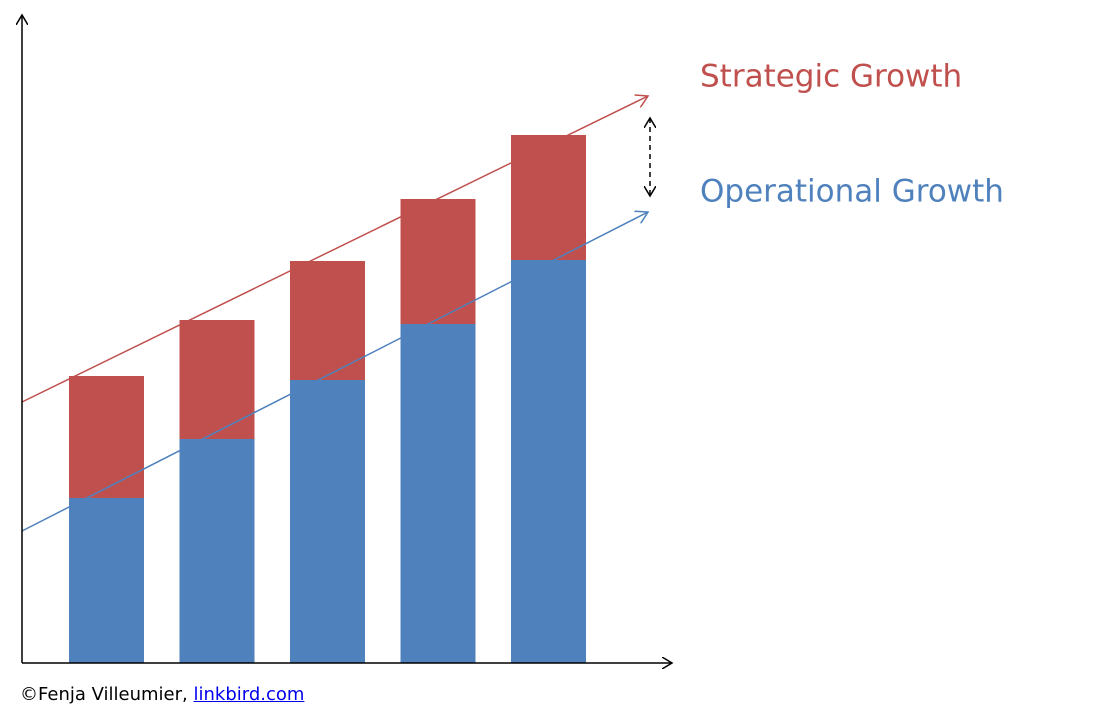 Image resolution: width=1099 pixels, height=720 pixels. What do you see at coordinates (852, 192) in the screenshot?
I see `legend-label: Operational Growth` at bounding box center [852, 192].